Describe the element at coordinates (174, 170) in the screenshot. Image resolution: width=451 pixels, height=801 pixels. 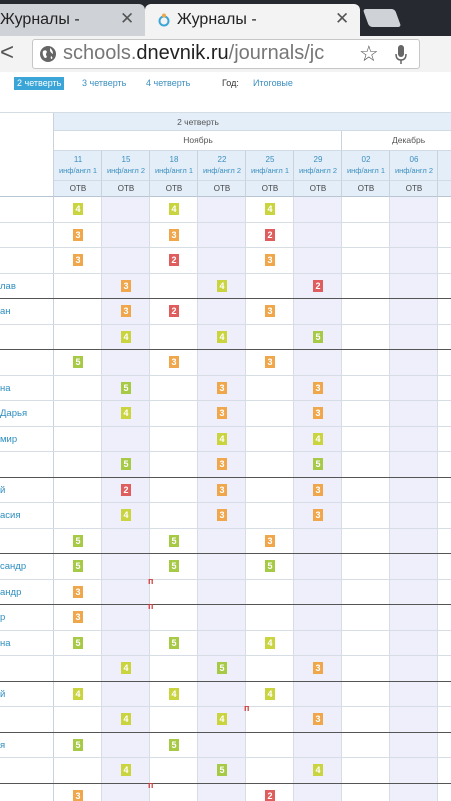
I see `lesson-name: инф/англ 1` at that location.